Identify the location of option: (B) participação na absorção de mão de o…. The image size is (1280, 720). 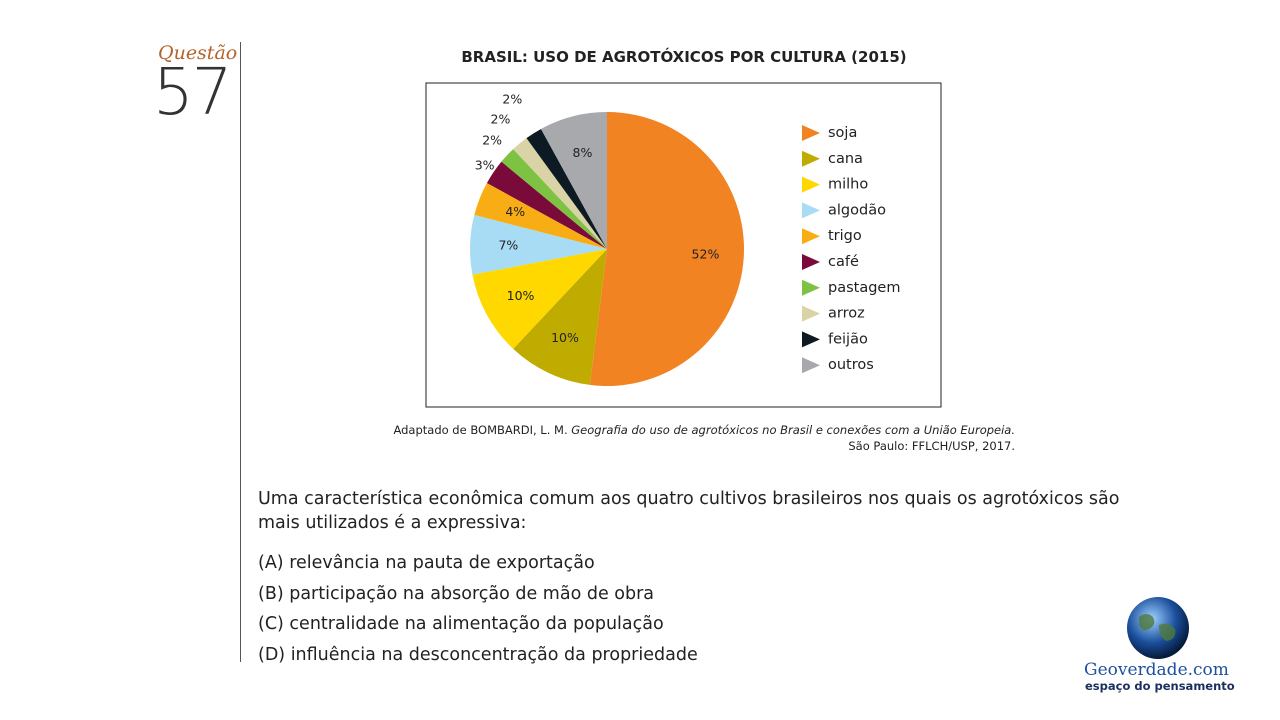
(456, 593).